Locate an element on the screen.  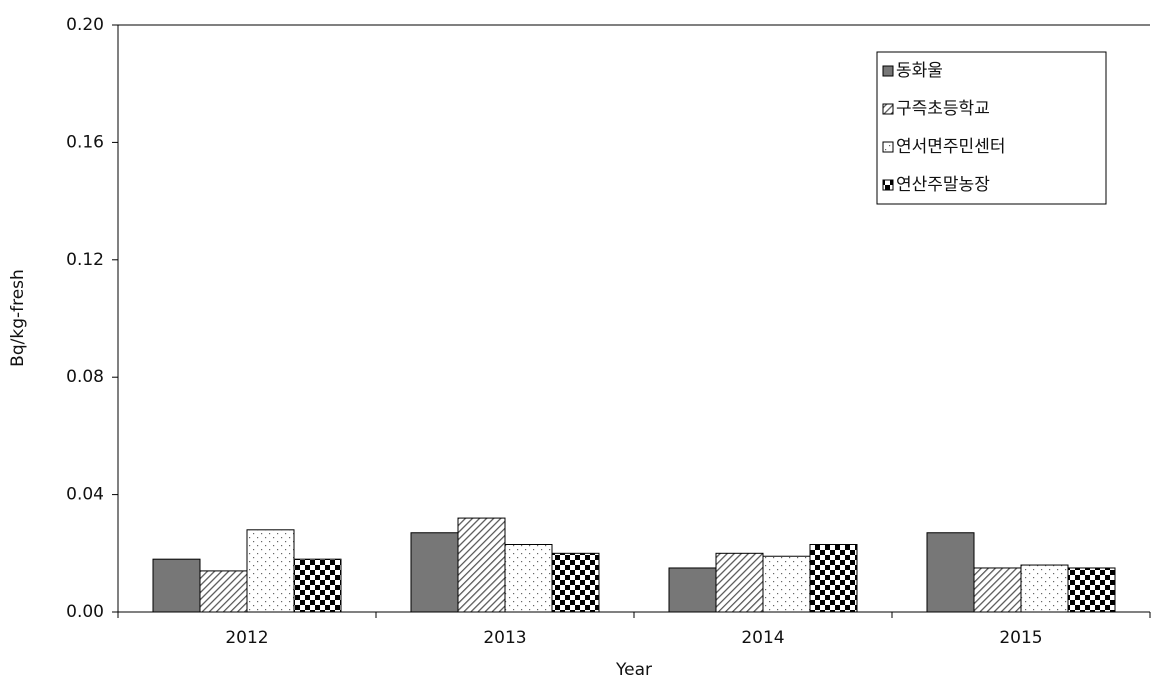
legend-label: 구즉초등학교 is located at coordinates (943, 109).